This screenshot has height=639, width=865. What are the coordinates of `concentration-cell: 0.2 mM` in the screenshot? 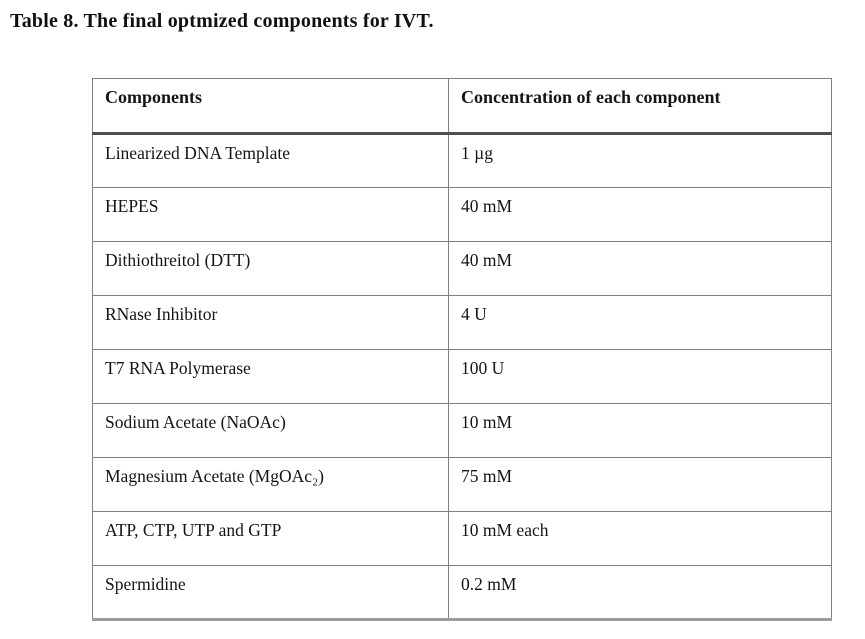 It's located at (640, 593).